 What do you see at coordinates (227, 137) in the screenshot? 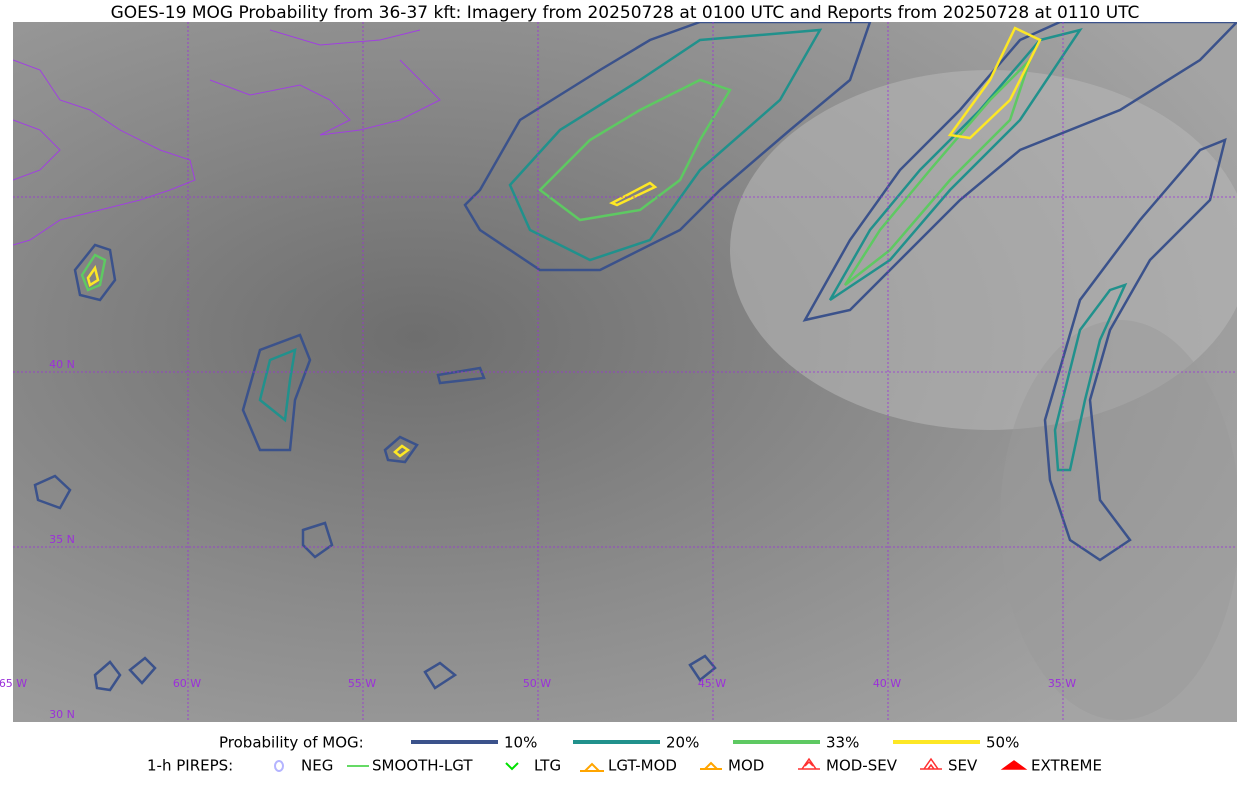
I see `coastlines` at bounding box center [227, 137].